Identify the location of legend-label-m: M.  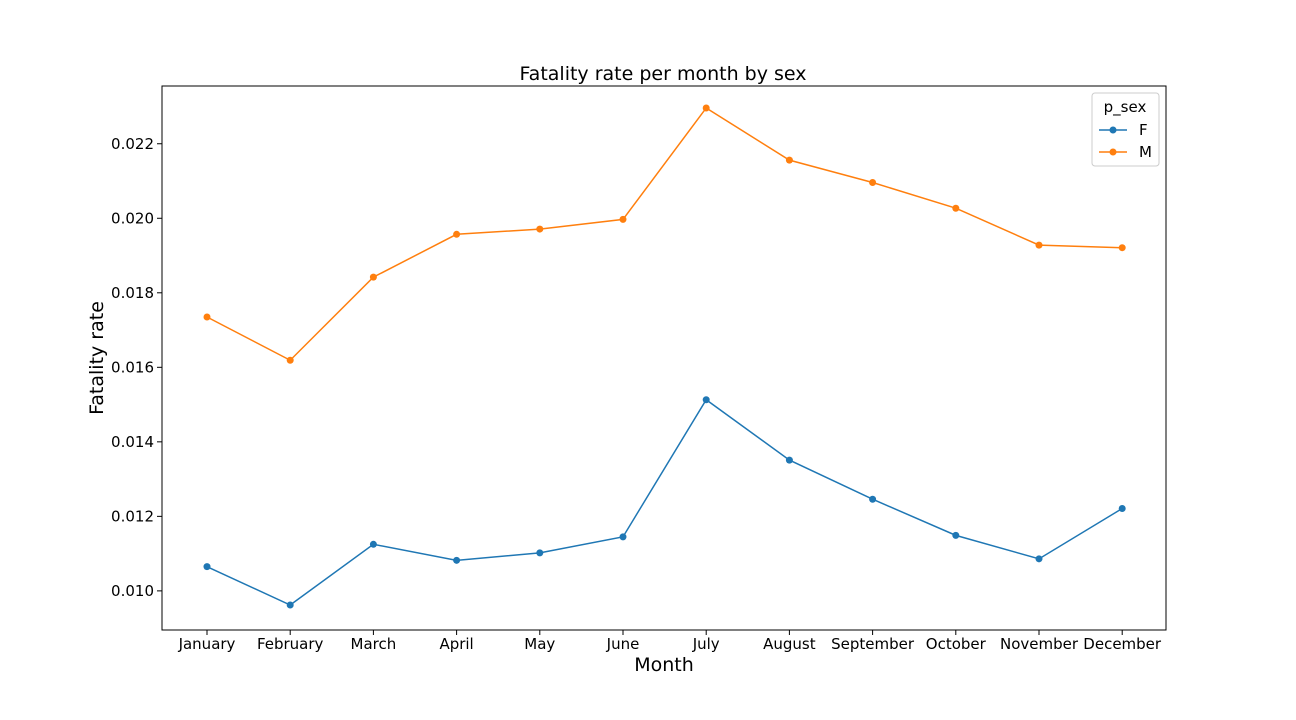
(1145, 152).